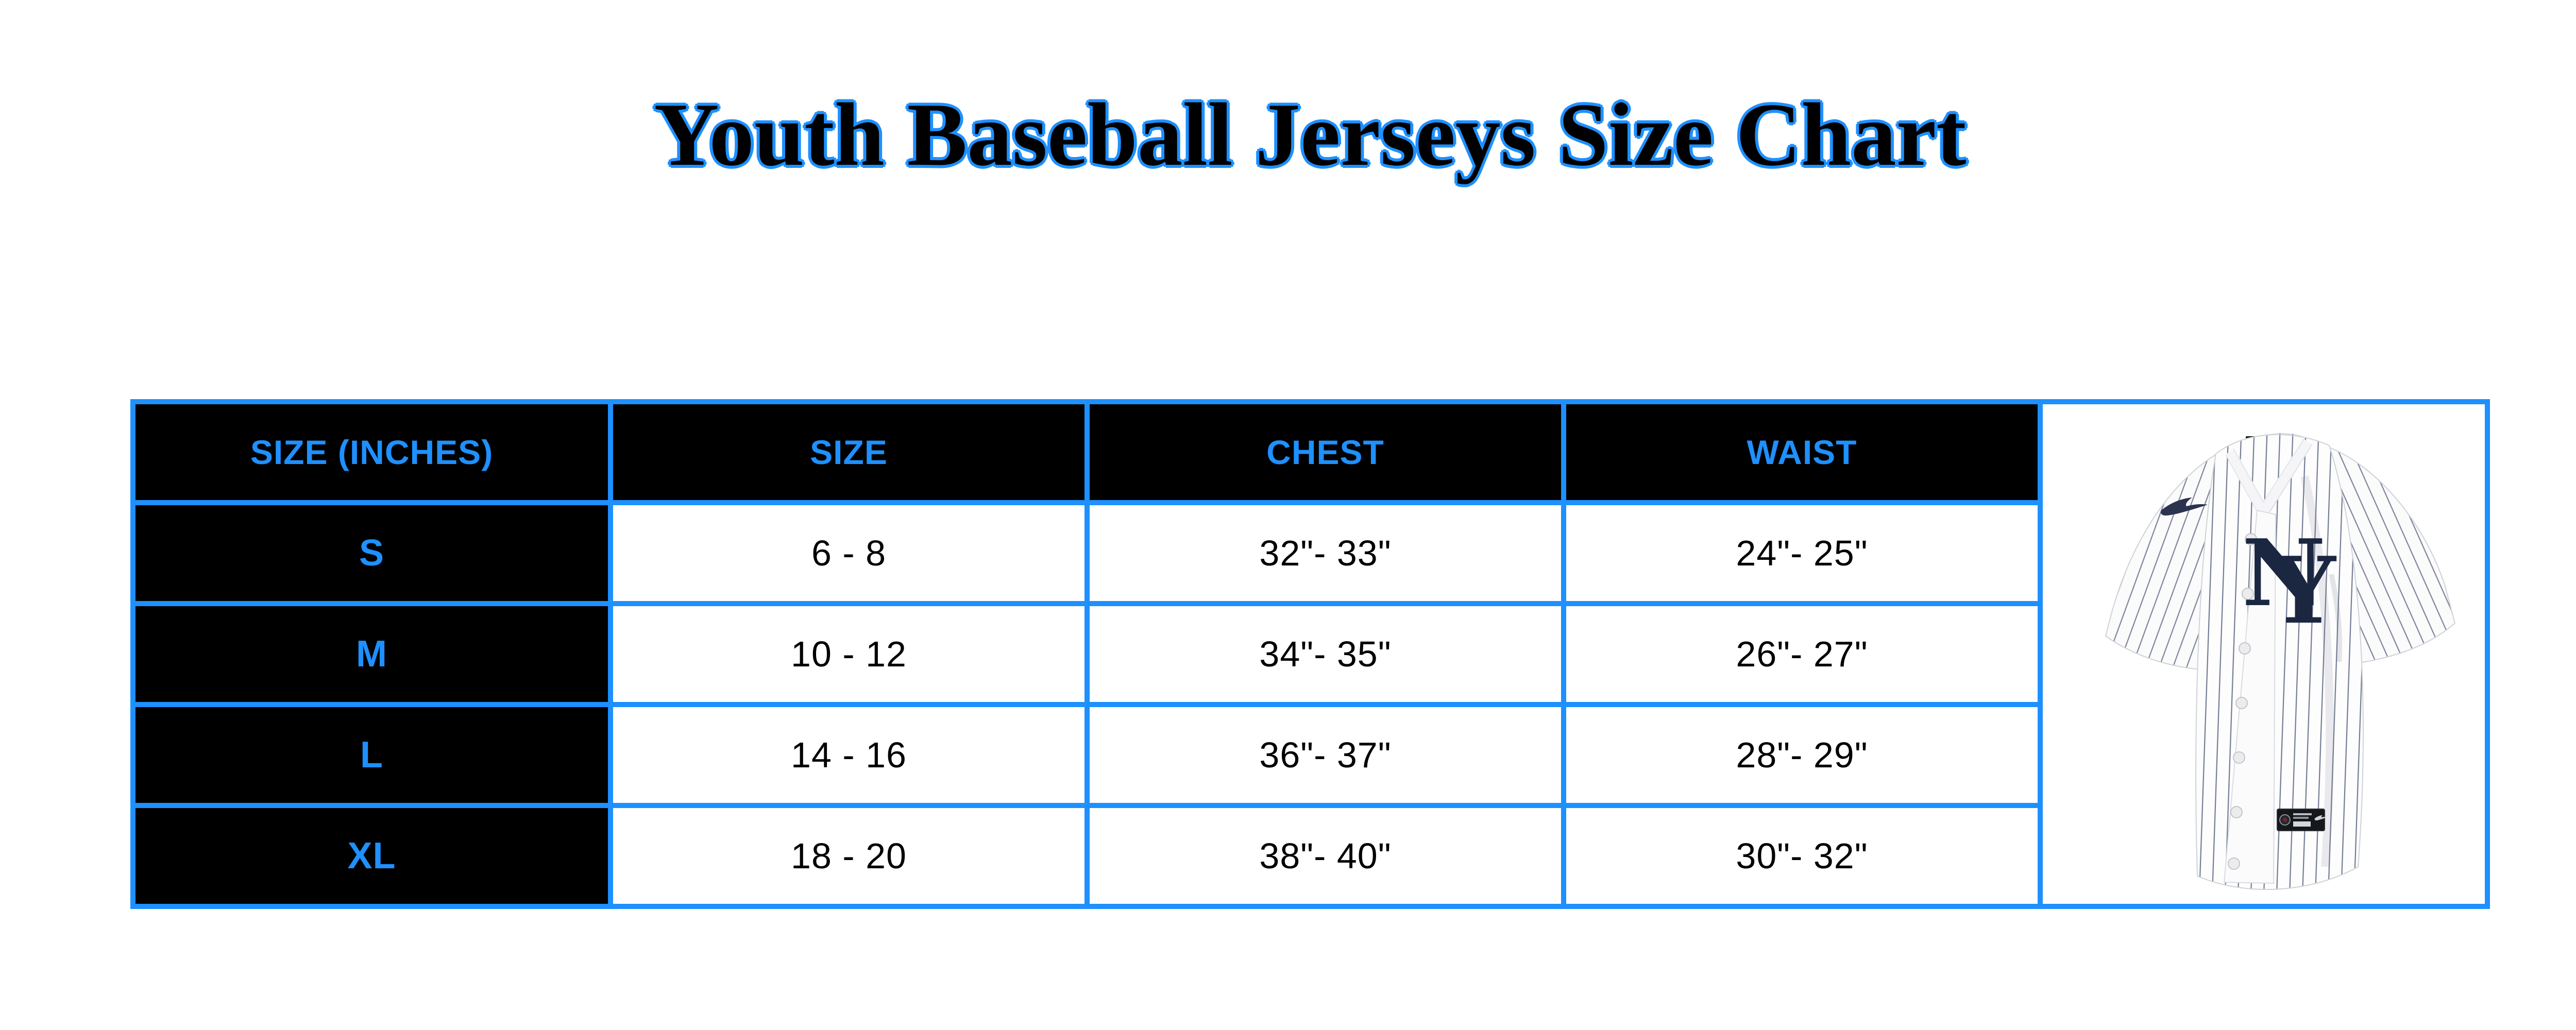 The image size is (2576, 1030). I want to click on ny-team-logo: N Y, so click(2289, 581).